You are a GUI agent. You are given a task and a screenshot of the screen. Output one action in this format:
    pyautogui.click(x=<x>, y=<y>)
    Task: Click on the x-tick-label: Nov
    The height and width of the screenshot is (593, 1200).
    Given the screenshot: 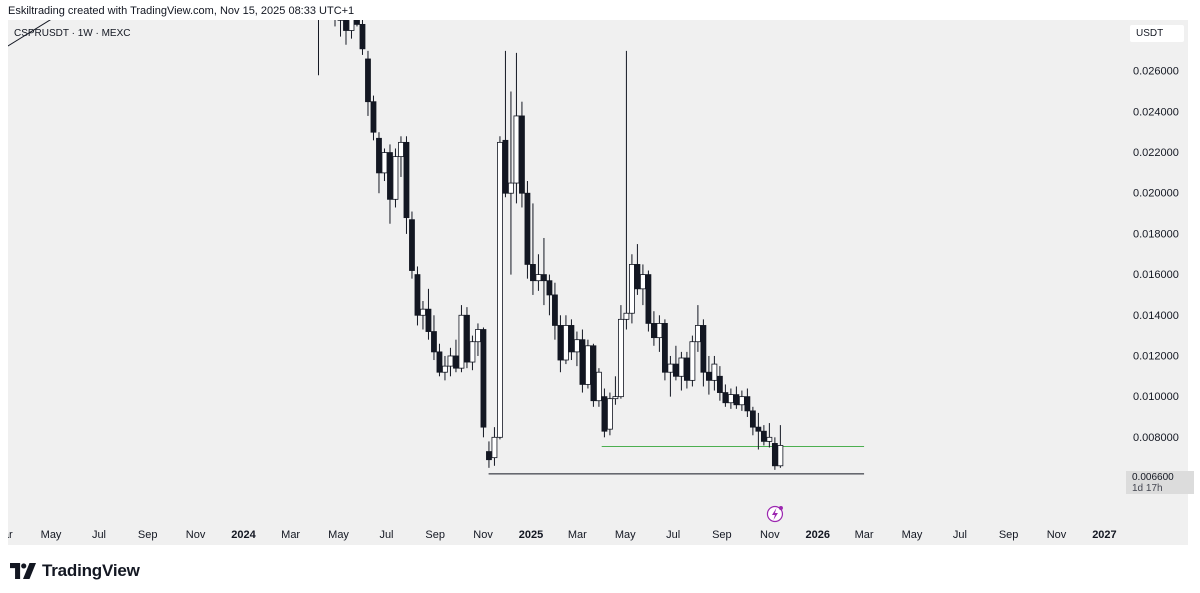 What is the action you would take?
    pyautogui.click(x=483, y=535)
    